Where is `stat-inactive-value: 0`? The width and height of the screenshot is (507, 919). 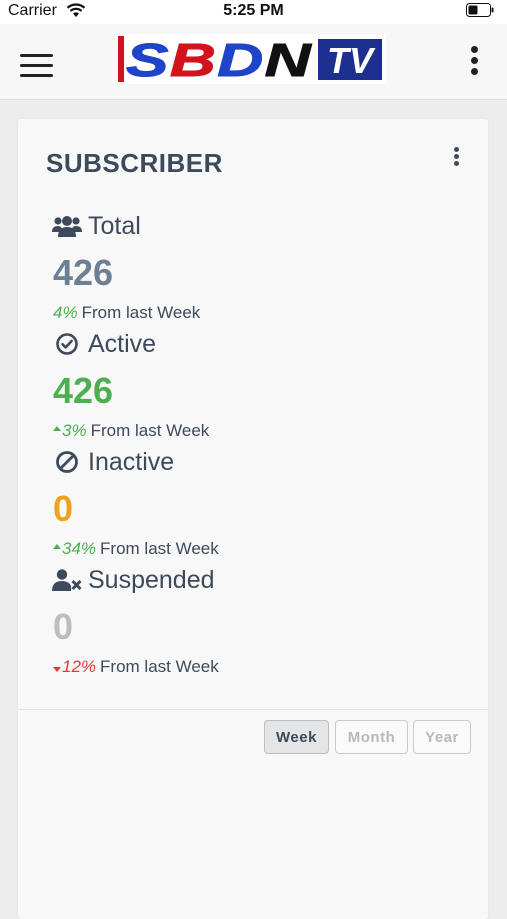 stat-inactive-value: 0 is located at coordinates (63, 508).